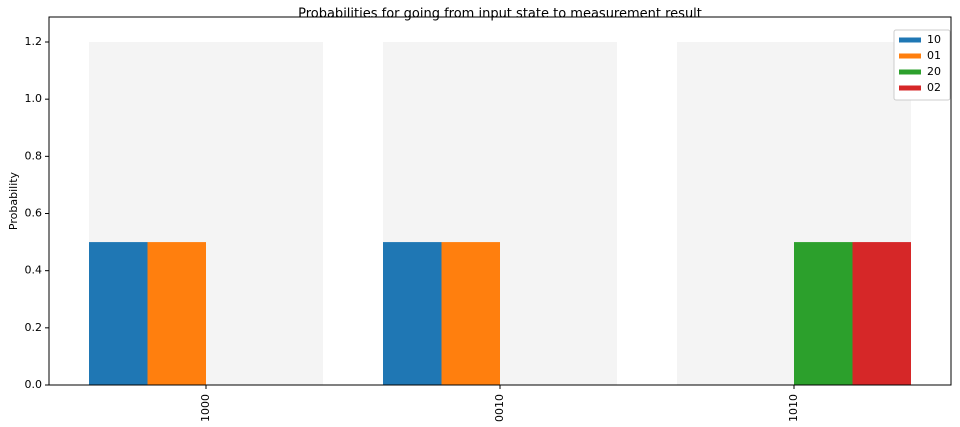 This screenshot has height=427, width=960. What do you see at coordinates (34, 213) in the screenshot?
I see `y-tick-label: 0.6` at bounding box center [34, 213].